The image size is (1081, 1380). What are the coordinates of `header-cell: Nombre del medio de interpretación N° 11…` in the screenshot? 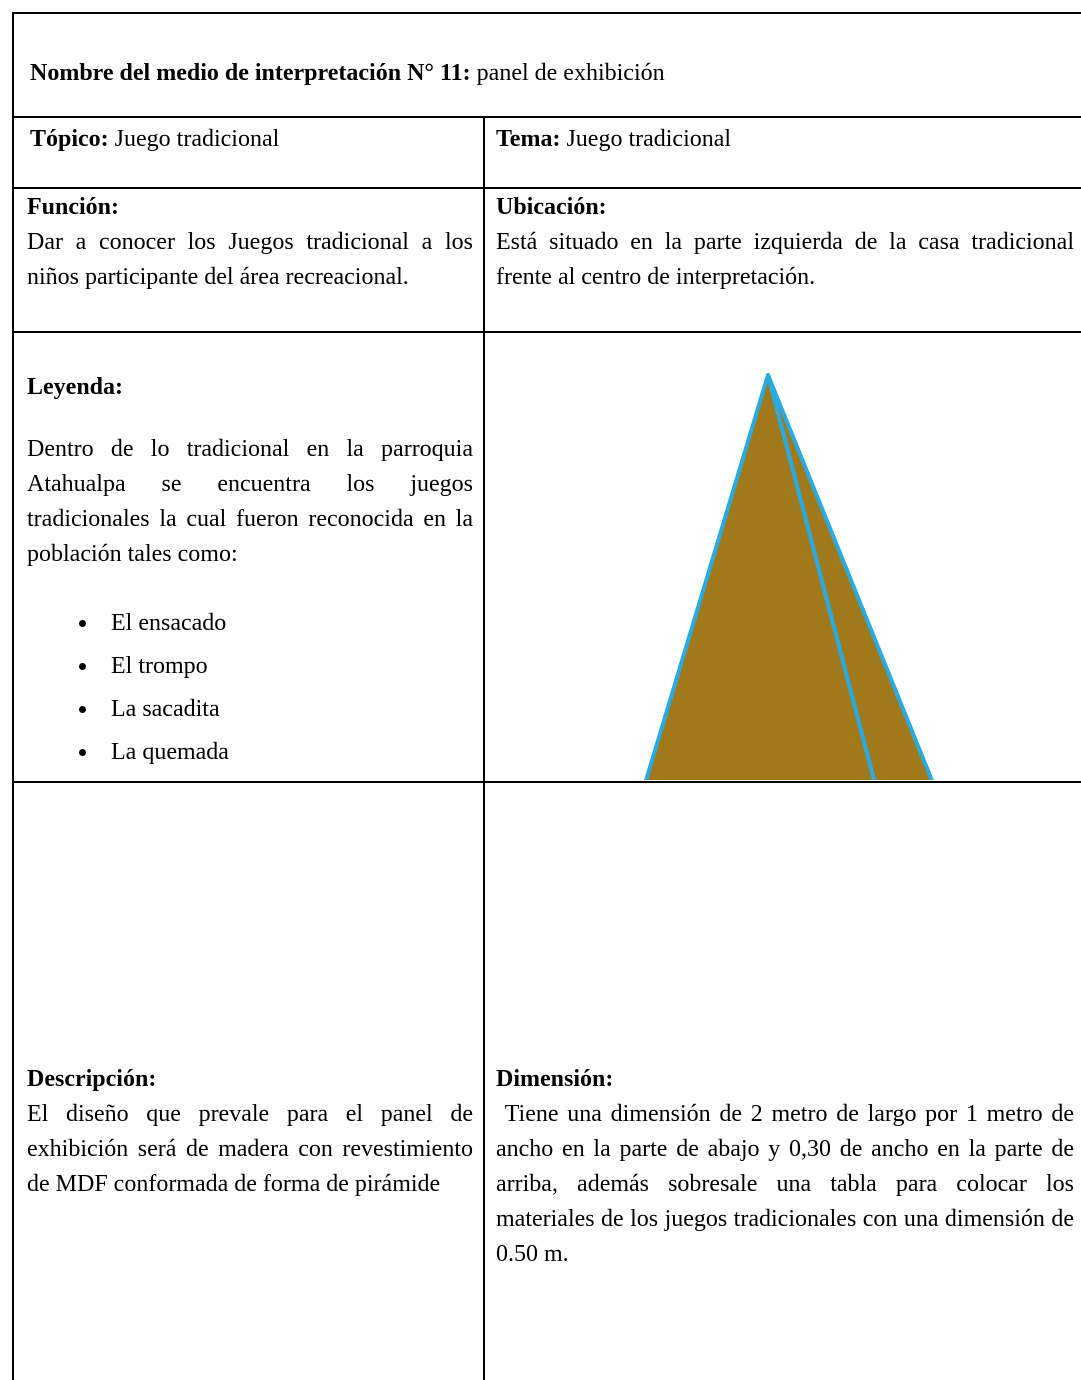 It's located at (550, 73).